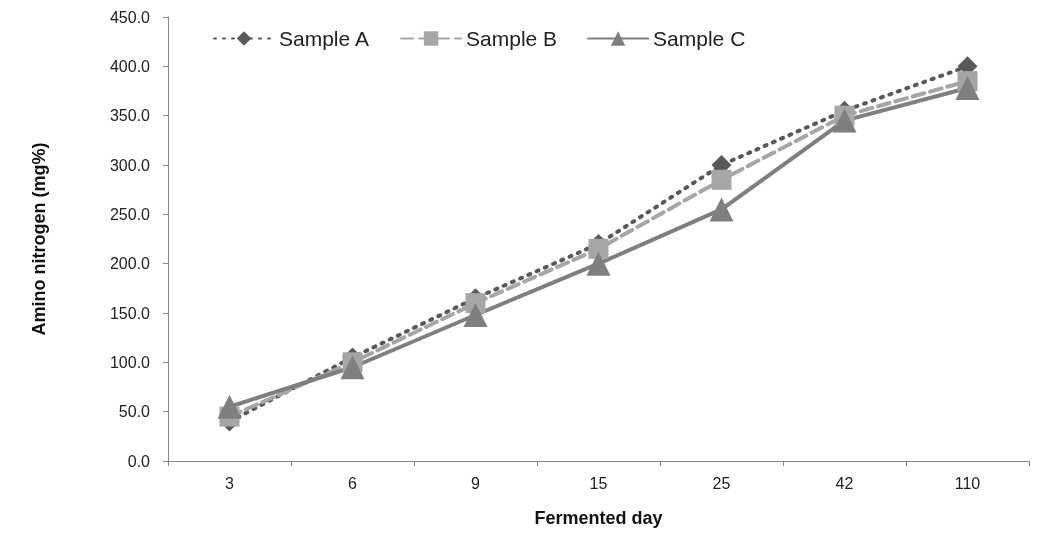  Describe the element at coordinates (353, 483) in the screenshot. I see `x-tick-label: 6` at that location.